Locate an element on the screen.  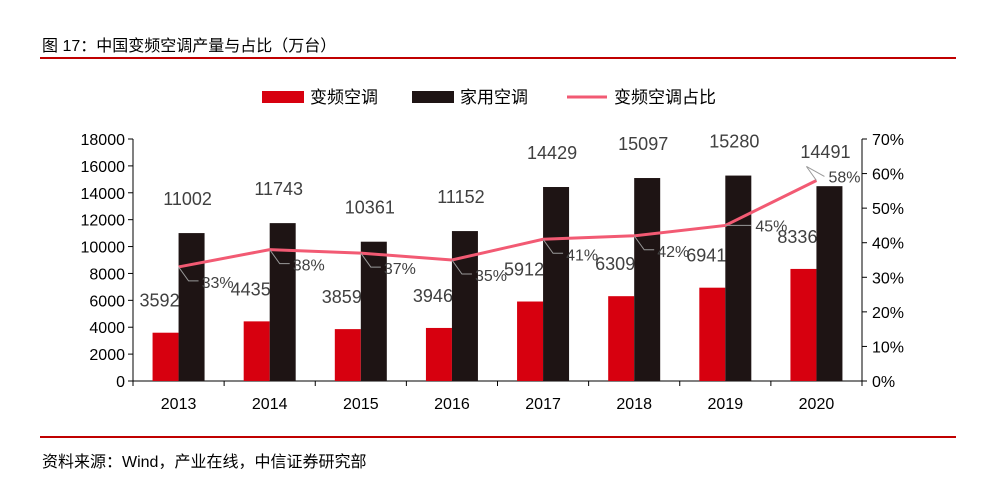
x-tick-label: 2013 is located at coordinates (179, 404).